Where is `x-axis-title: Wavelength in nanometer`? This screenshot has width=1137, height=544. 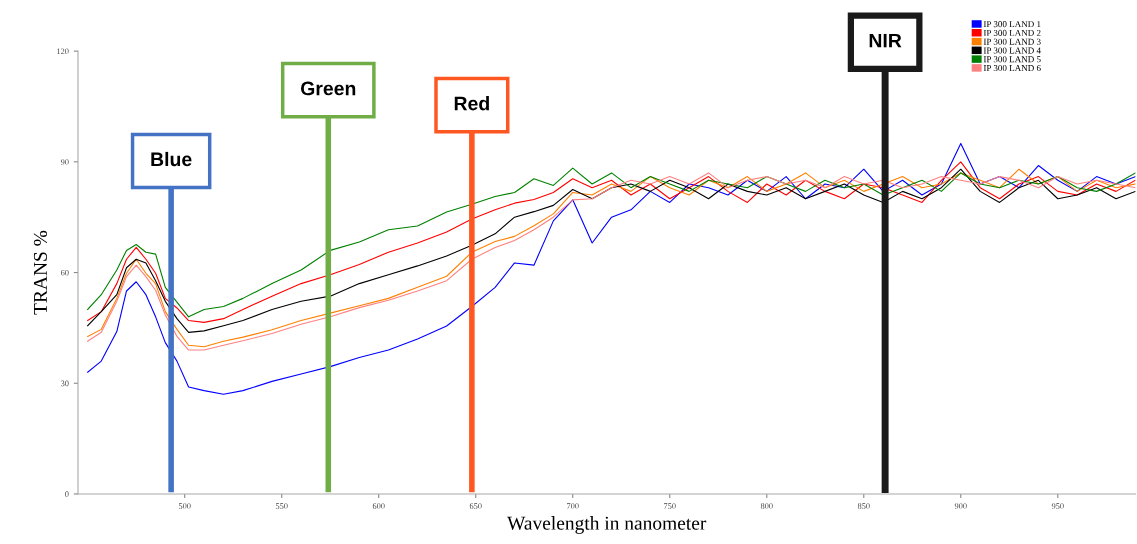 x-axis-title: Wavelength in nanometer is located at coordinates (607, 525).